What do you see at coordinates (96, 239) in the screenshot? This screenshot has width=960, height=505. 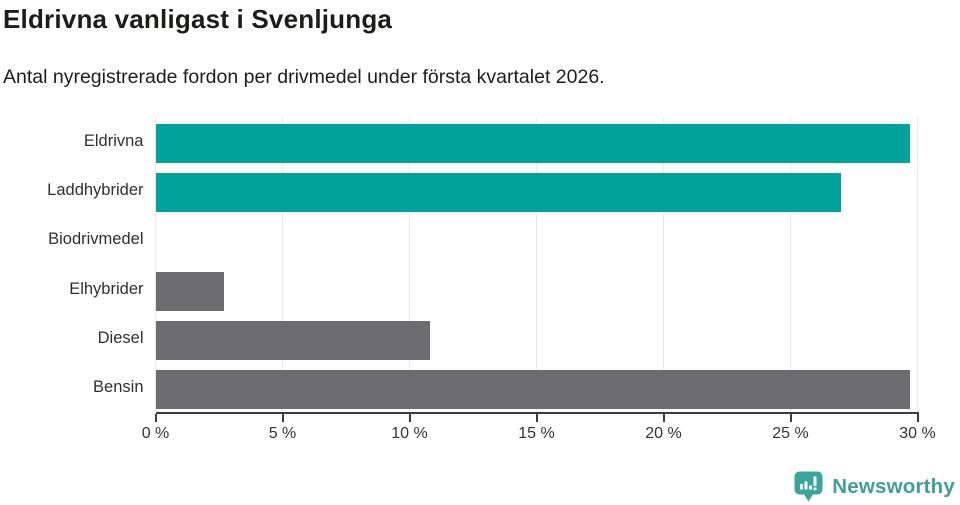 I see `category-label: Biodrivmedel` at bounding box center [96, 239].